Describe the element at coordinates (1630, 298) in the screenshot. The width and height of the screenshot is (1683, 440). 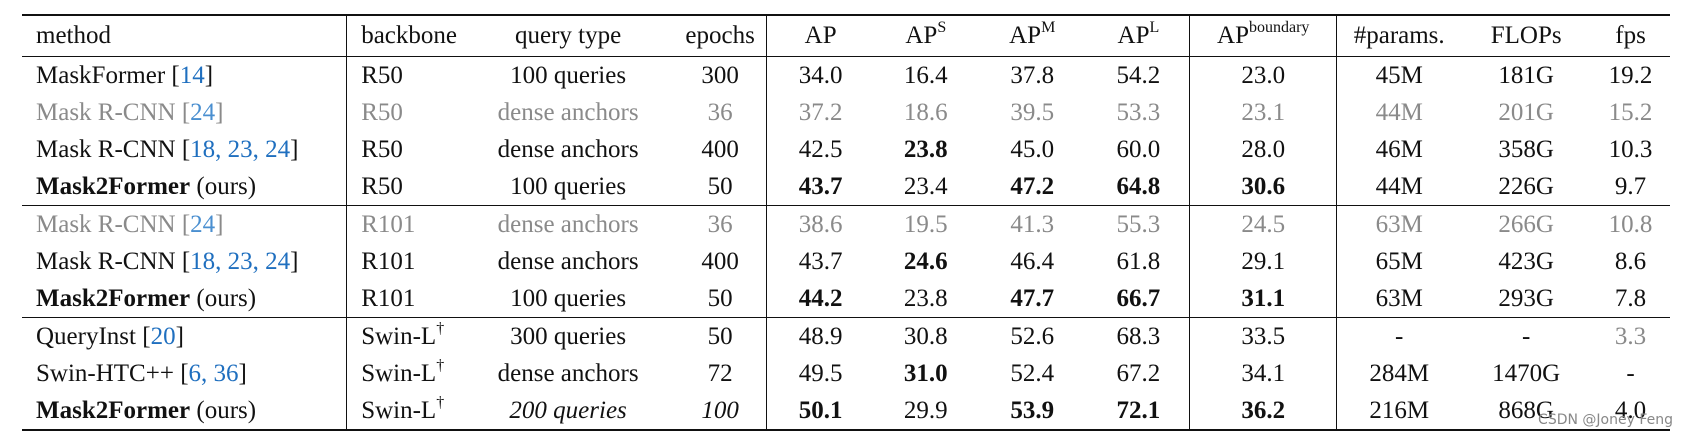
I see `cell-fps: 7.8` at that location.